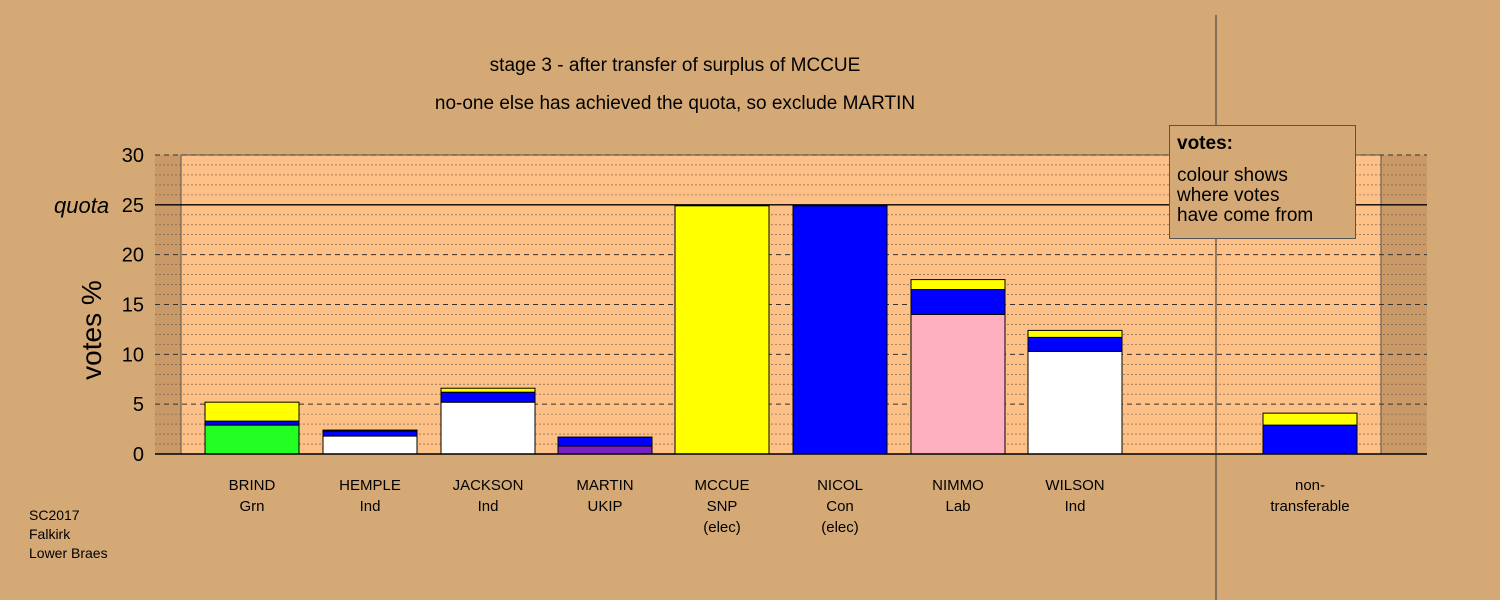  Describe the element at coordinates (133, 306) in the screenshot. I see `y-tick-label: 15` at that location.